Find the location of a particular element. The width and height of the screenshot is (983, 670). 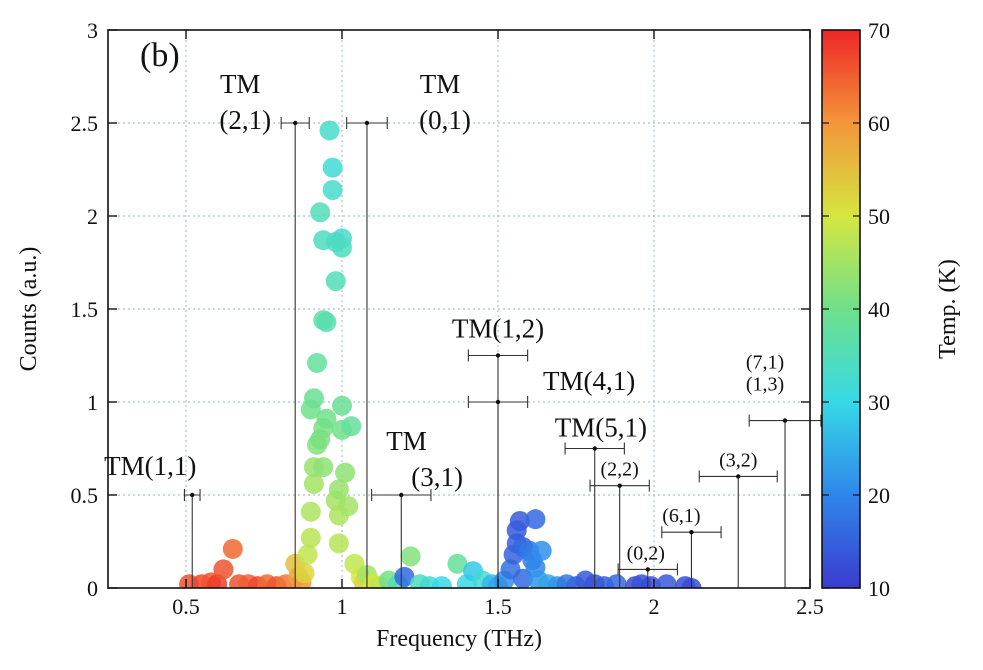

colorbar: 10 20 30 40 50 60 70 Temp. (K) is located at coordinates (891, 309).